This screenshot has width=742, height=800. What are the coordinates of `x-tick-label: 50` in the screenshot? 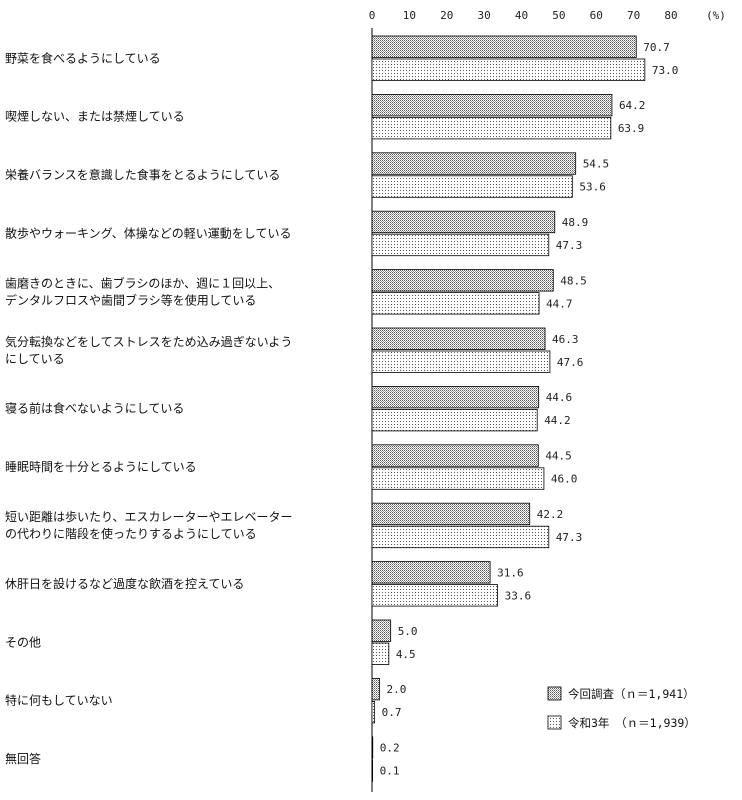 It's located at (558, 15).